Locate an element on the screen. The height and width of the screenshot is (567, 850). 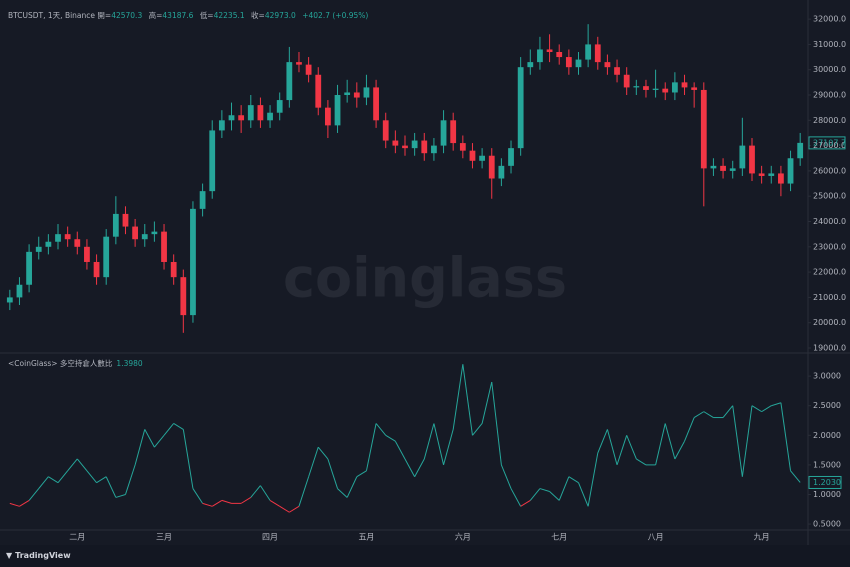
y-tick-label: 24000.0 is located at coordinates (829, 221).